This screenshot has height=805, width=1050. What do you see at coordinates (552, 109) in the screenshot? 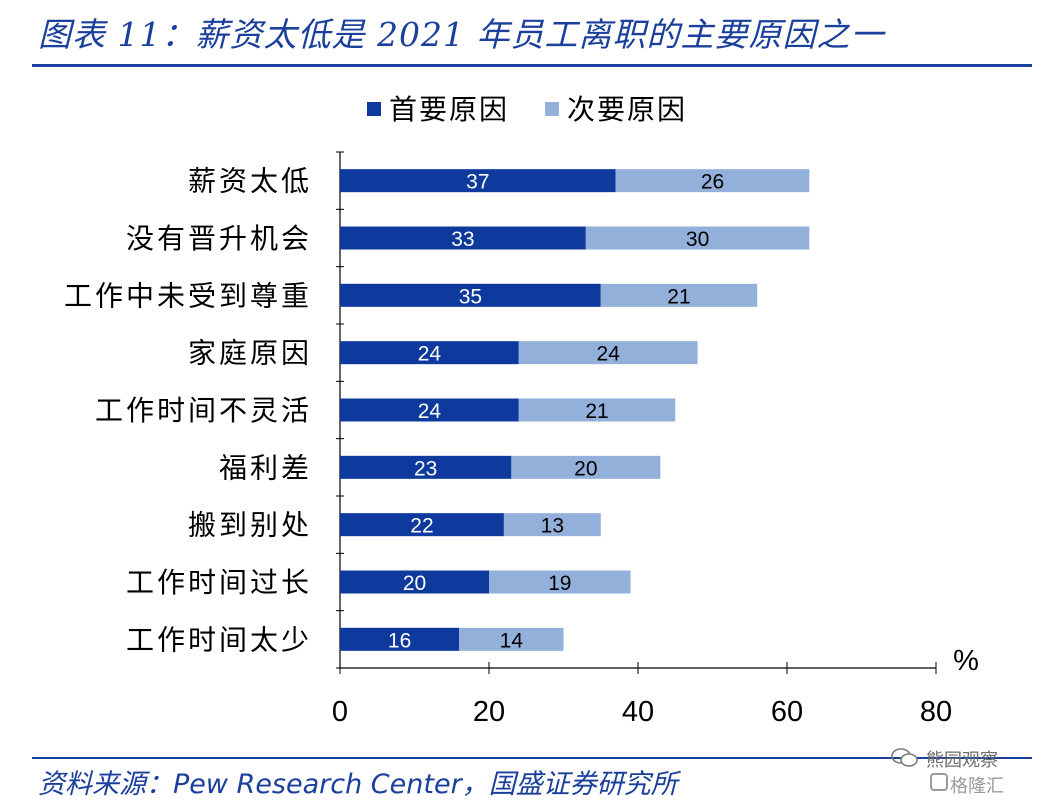
I see `legend-swatch-secondary` at bounding box center [552, 109].